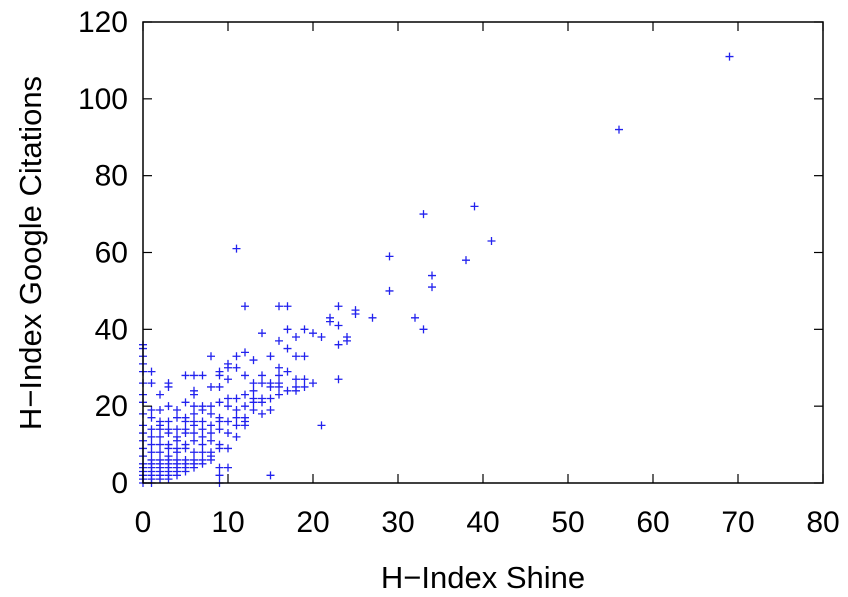 This screenshot has width=848, height=597. What do you see at coordinates (567, 522) in the screenshot?
I see `x-tick-label: 50` at bounding box center [567, 522].